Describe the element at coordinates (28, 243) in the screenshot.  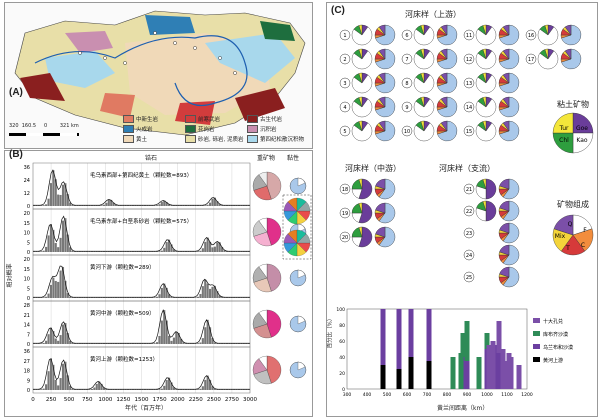
I see `y-tick-label: 5` at that location.